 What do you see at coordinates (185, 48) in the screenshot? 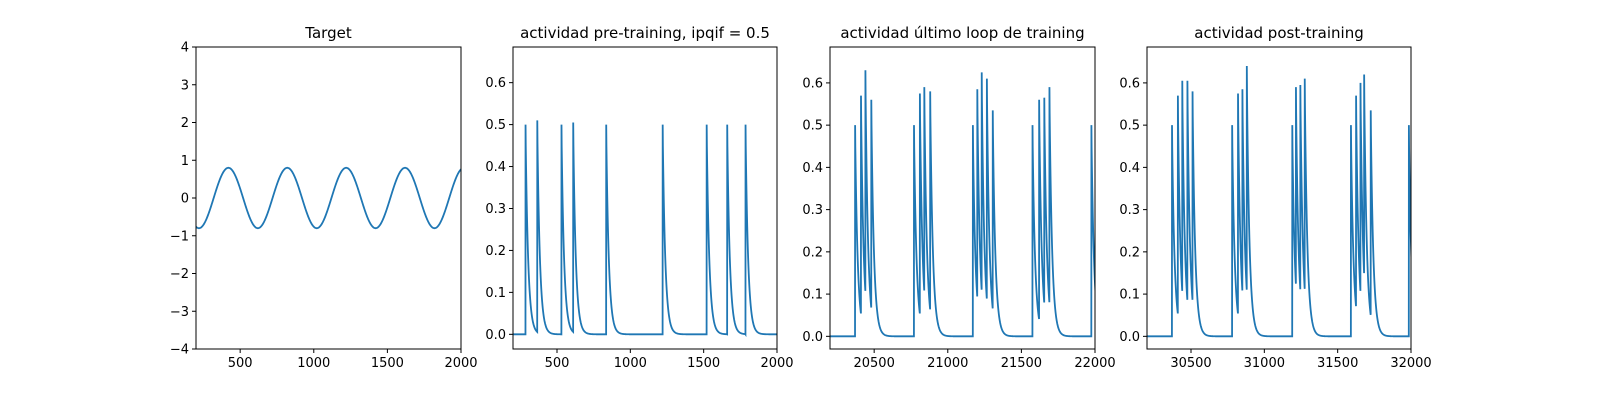
I see `y-tick-label: 4` at bounding box center [185, 48].